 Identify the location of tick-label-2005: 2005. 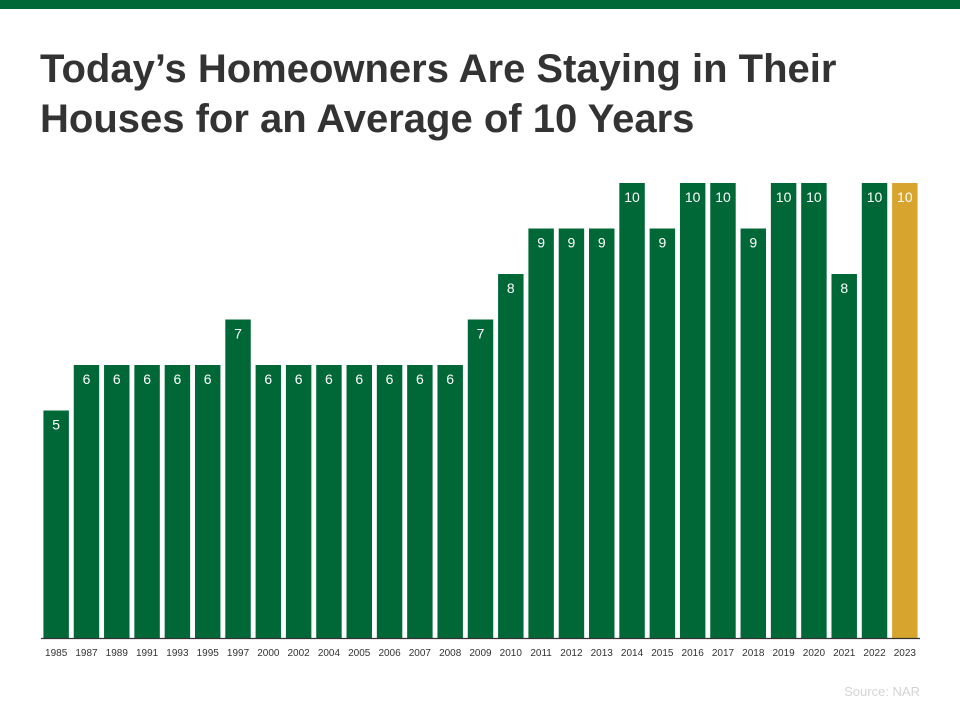
(359, 653).